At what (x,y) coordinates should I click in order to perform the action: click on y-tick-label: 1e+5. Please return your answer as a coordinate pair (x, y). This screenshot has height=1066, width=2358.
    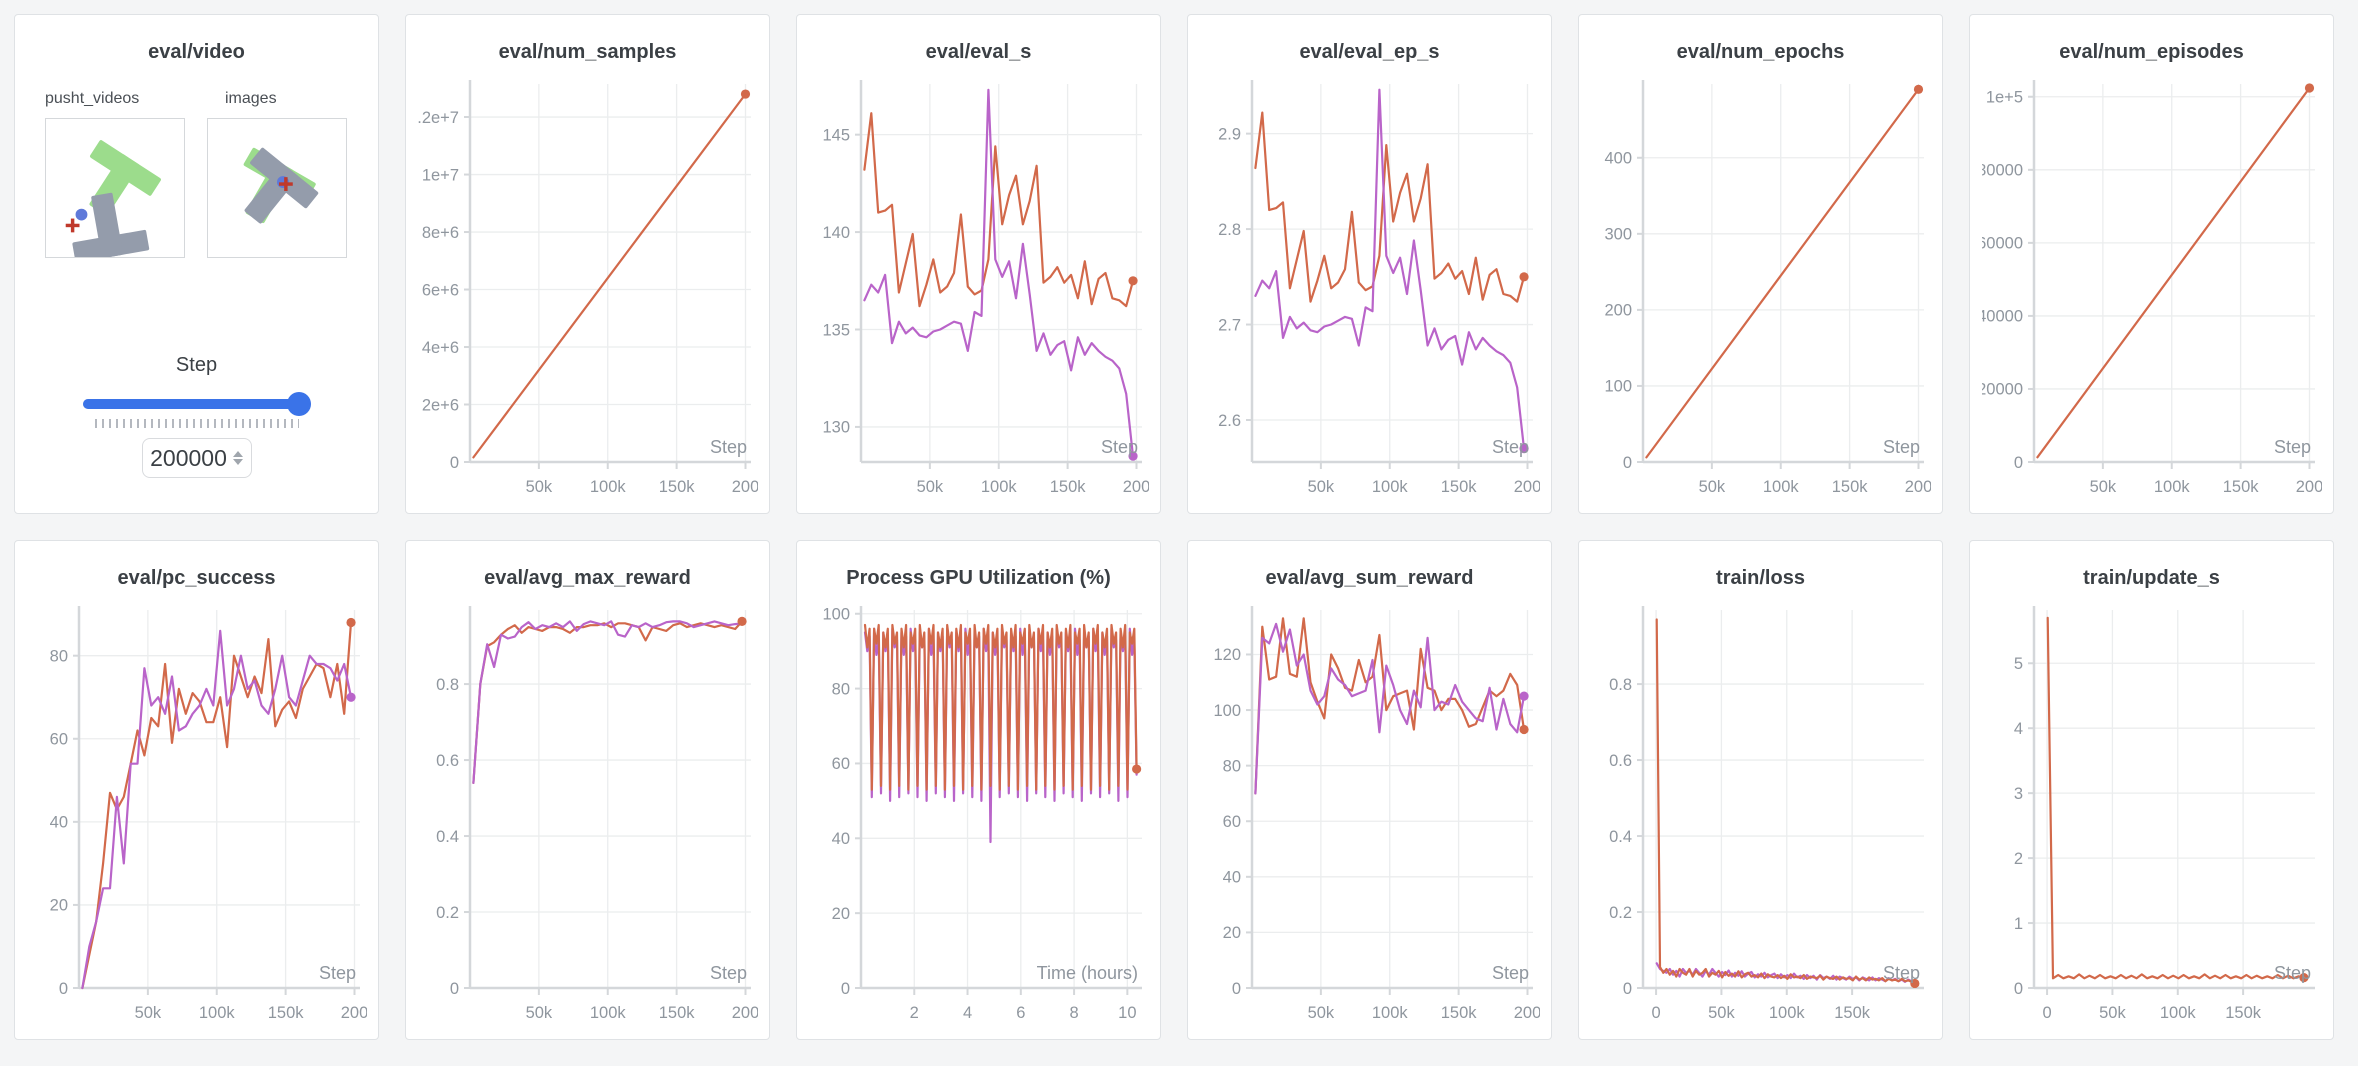
    Looking at the image, I should click on (2003, 98).